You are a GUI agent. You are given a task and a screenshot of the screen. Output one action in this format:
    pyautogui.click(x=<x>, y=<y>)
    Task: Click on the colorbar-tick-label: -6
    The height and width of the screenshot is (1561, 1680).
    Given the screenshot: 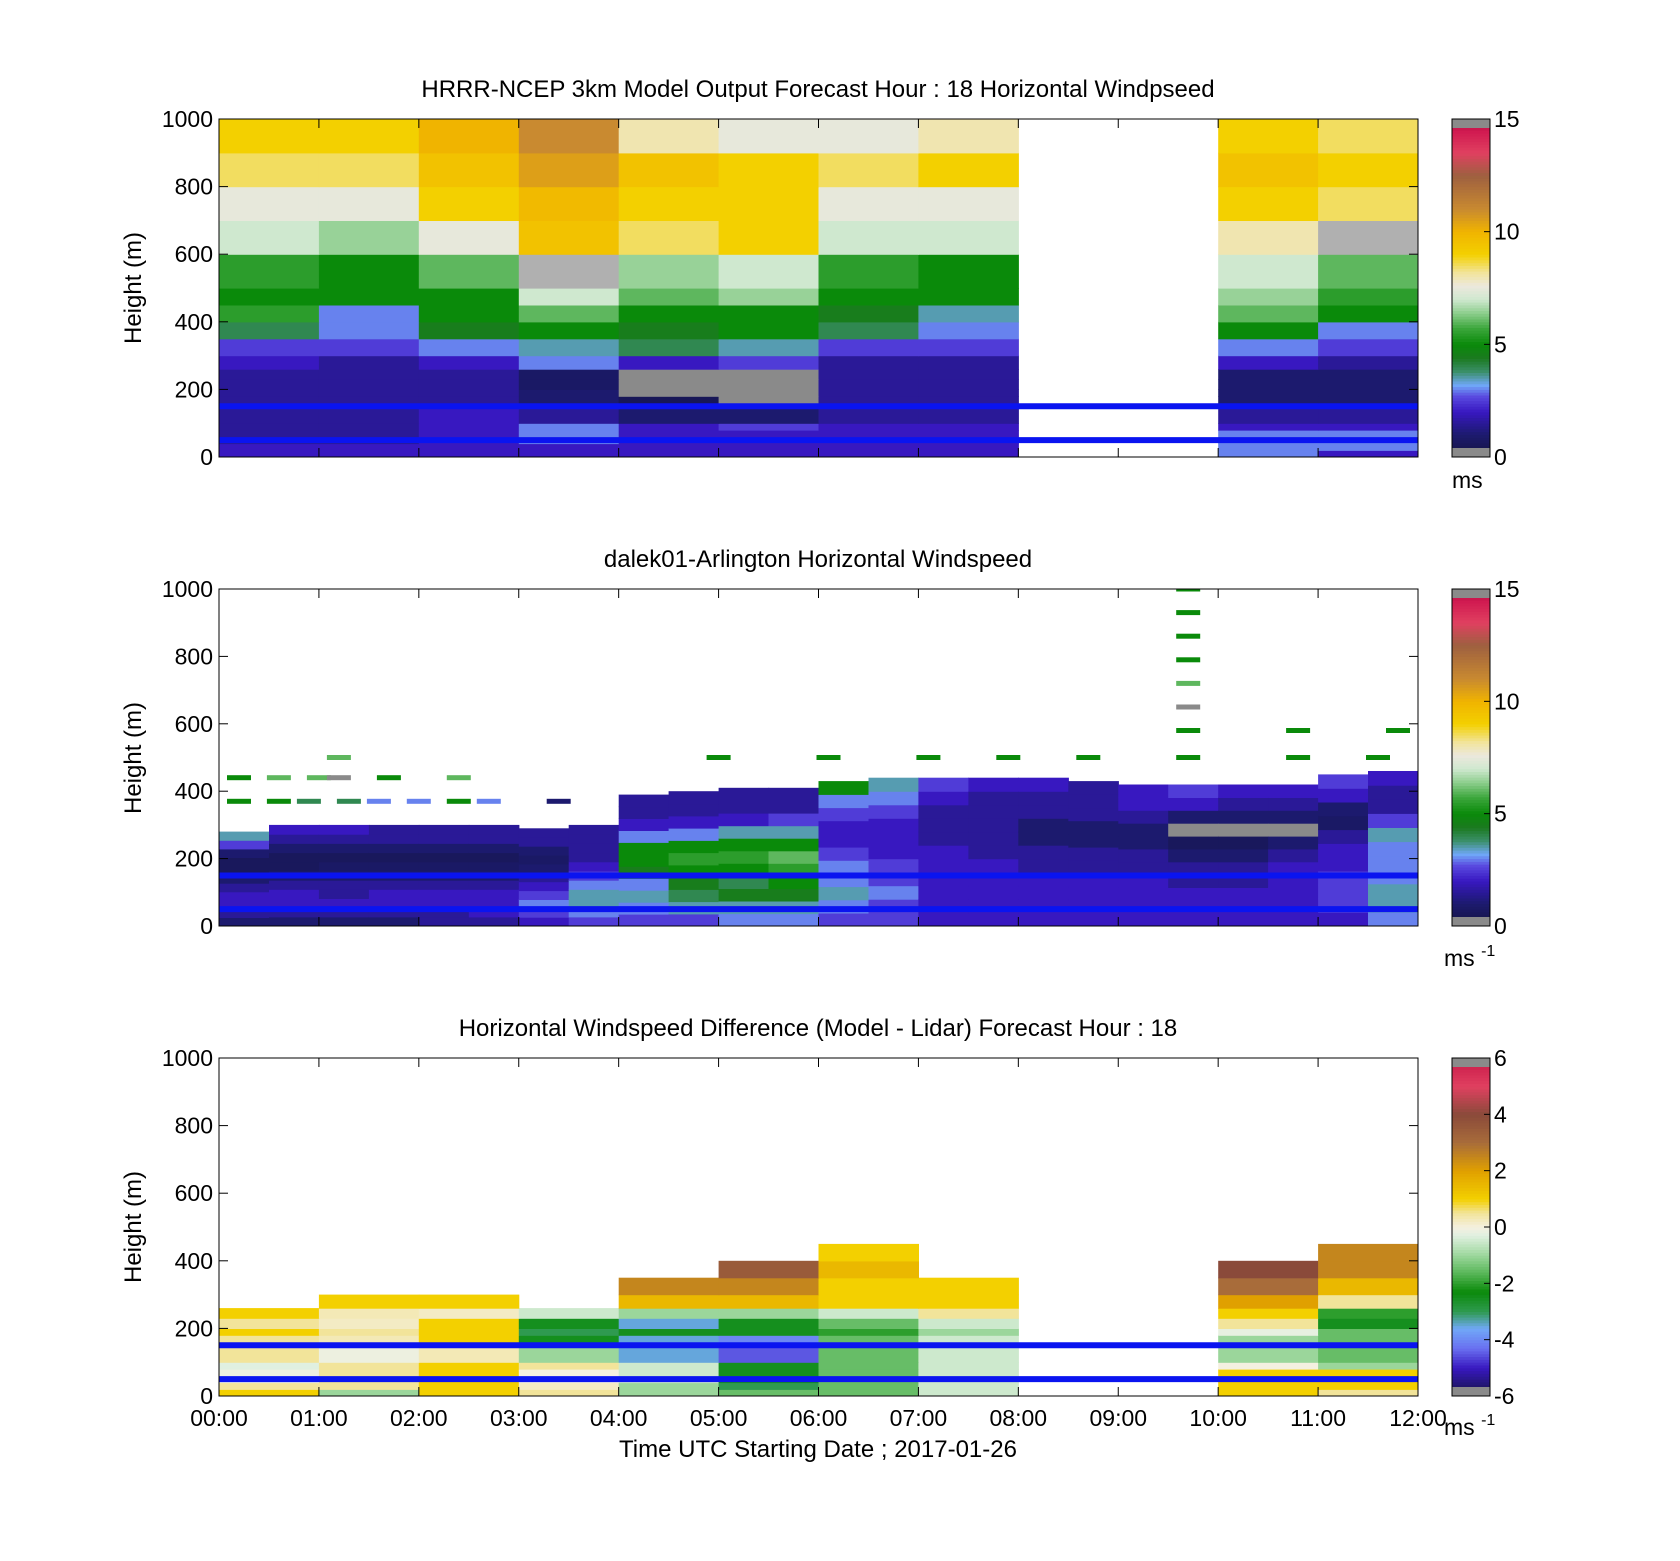 What is the action you would take?
    pyautogui.click(x=1504, y=1396)
    